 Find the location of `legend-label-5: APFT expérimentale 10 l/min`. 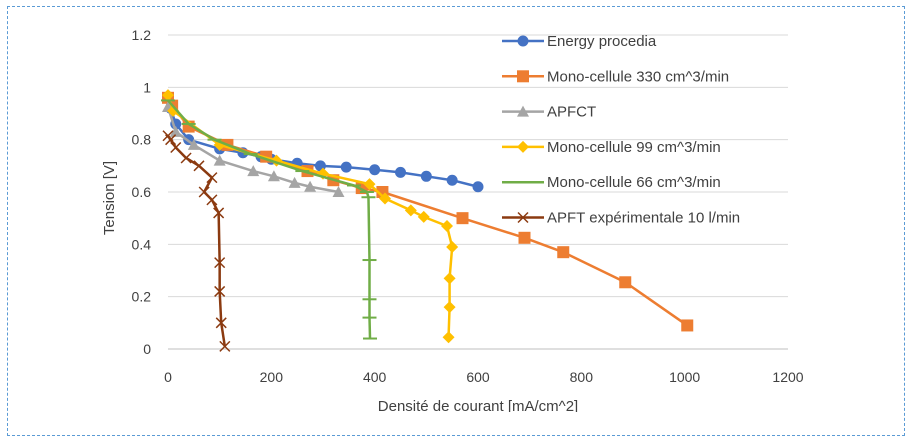

legend-label-5: APFT expérimentale 10 l/min is located at coordinates (643, 218).